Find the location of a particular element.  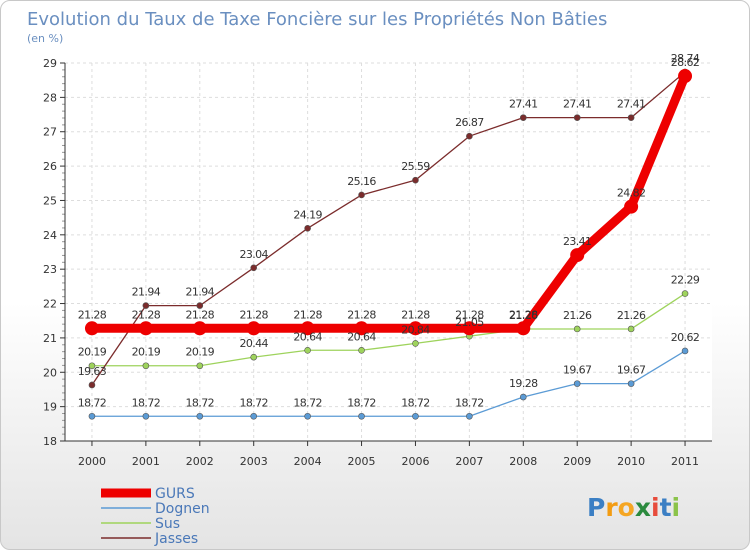

logo-text: Proxiti is located at coordinates (633, 507).